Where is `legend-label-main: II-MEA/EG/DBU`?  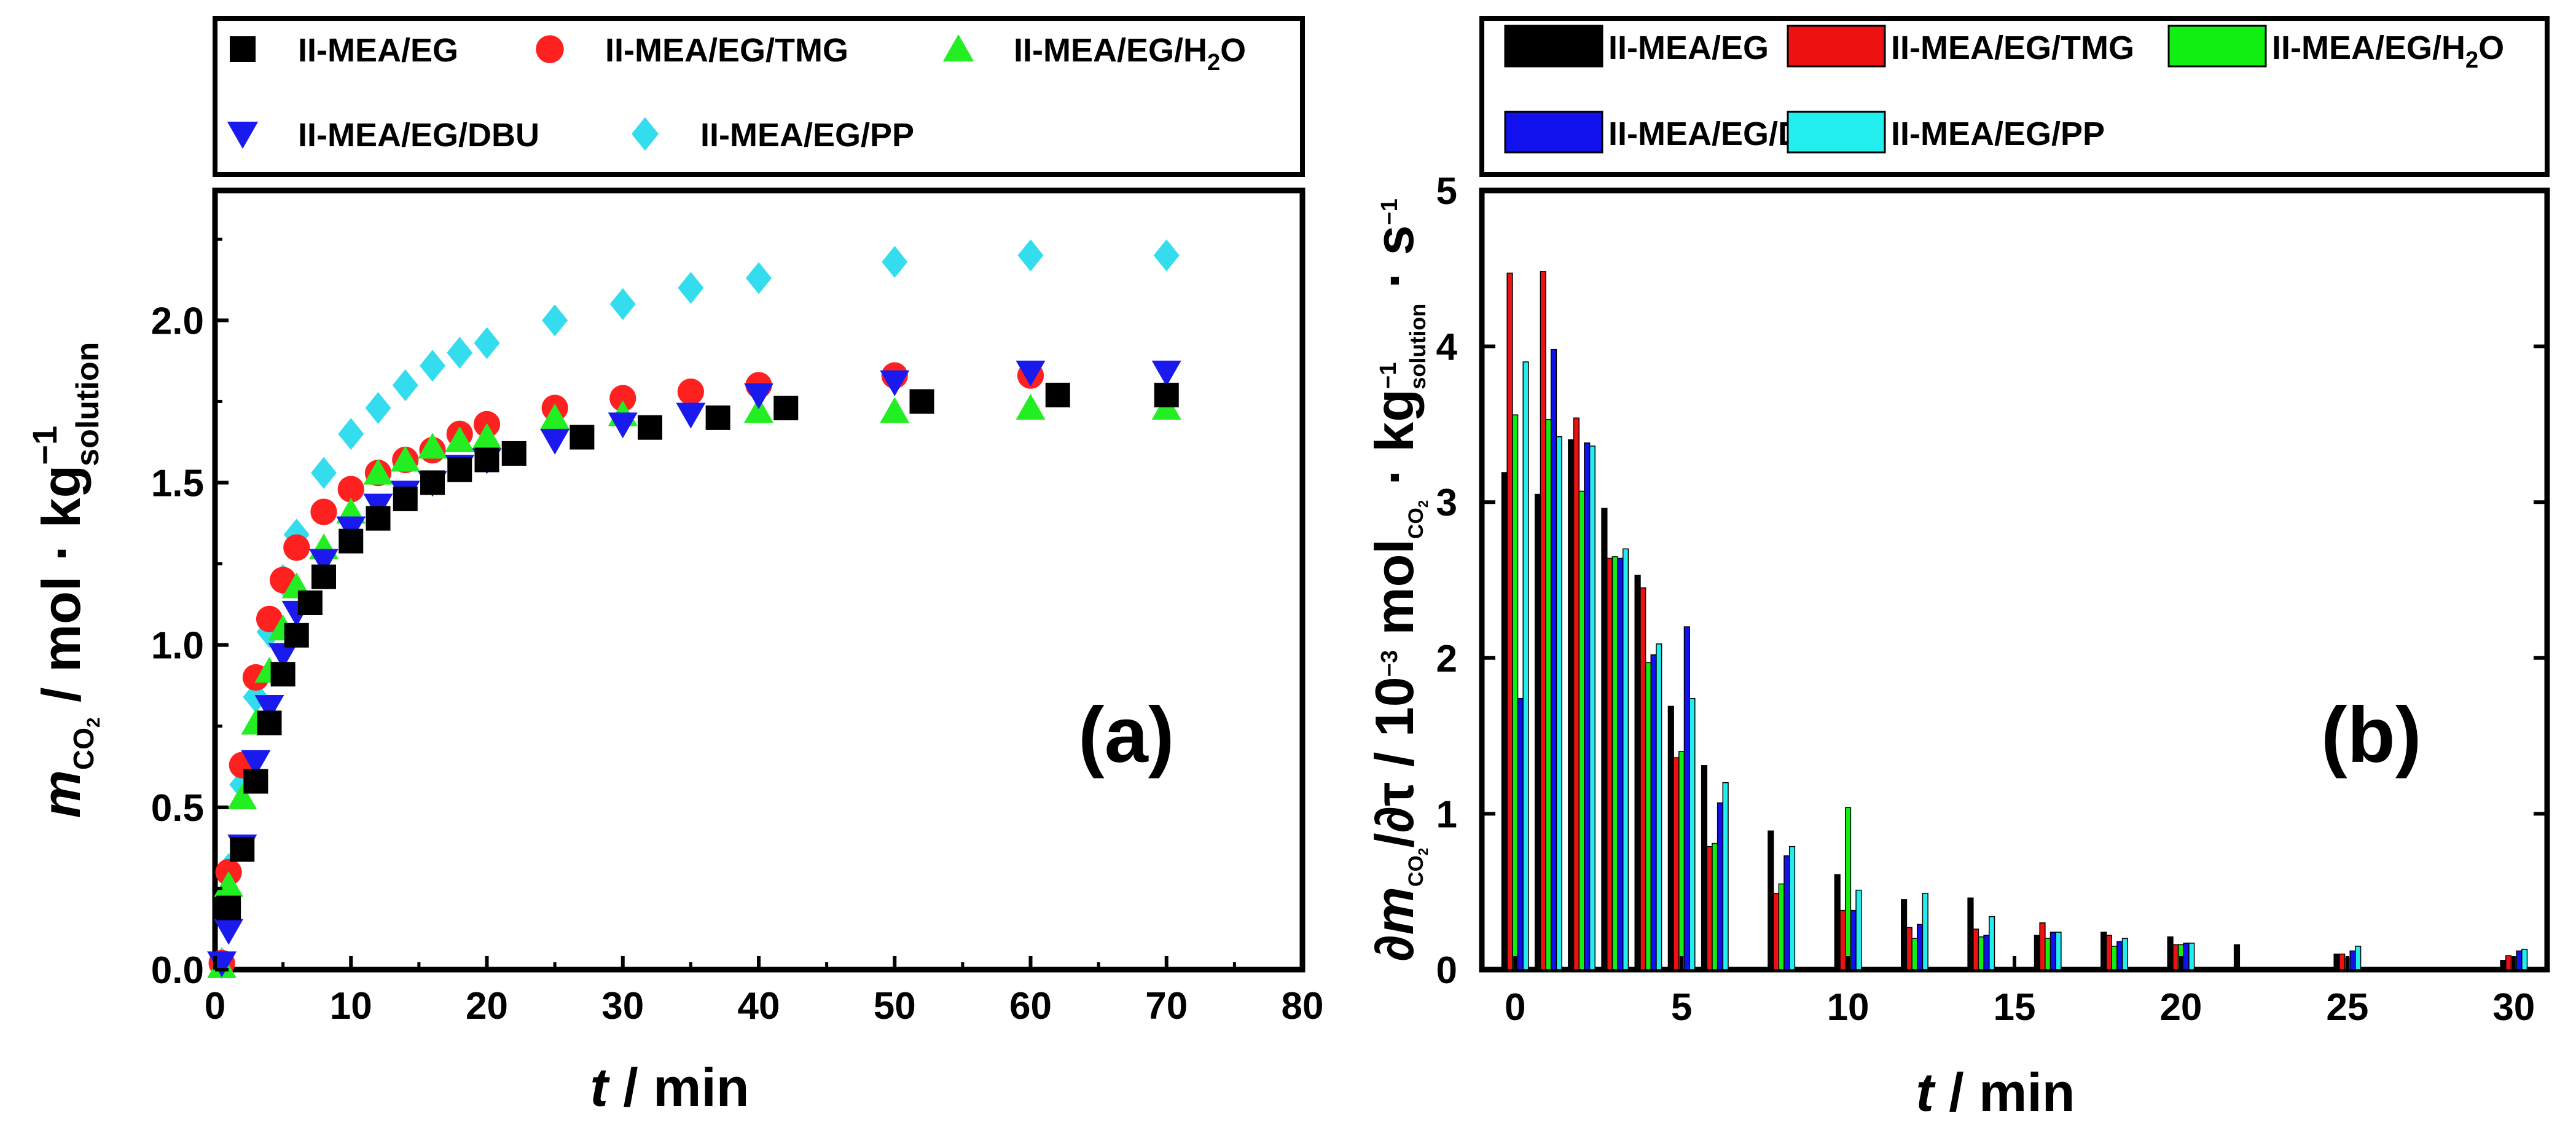 legend-label-main: II-MEA/EG/DBU is located at coordinates (418, 135).